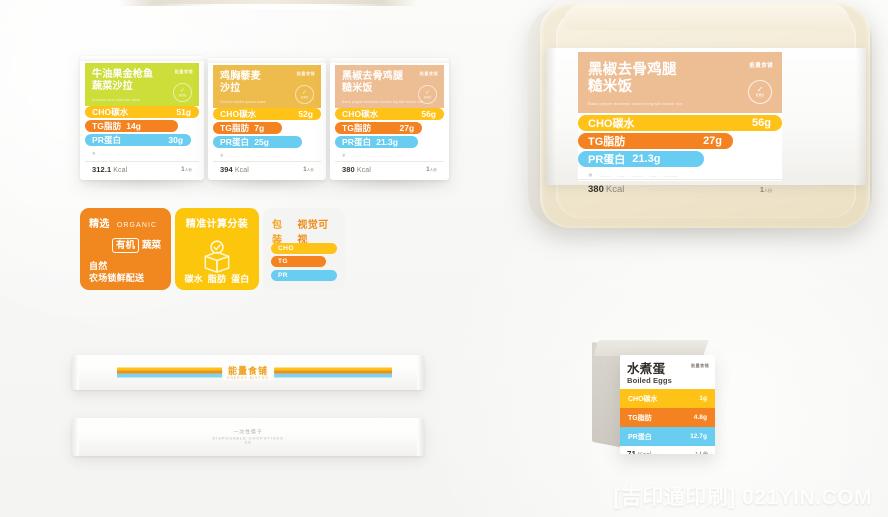  What do you see at coordinates (653, 176) in the screenshot?
I see `info-icon-4: ——` at bounding box center [653, 176].